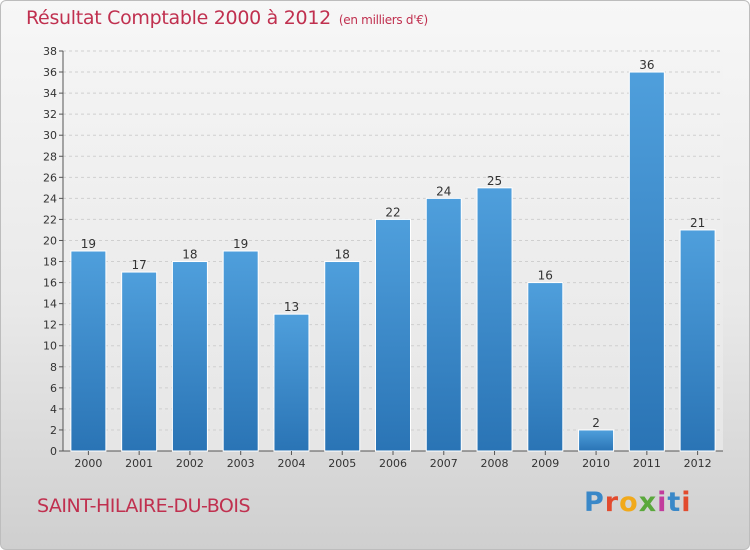 The image size is (750, 550). What do you see at coordinates (50, 346) in the screenshot?
I see `y-tick-label: 10` at bounding box center [50, 346].